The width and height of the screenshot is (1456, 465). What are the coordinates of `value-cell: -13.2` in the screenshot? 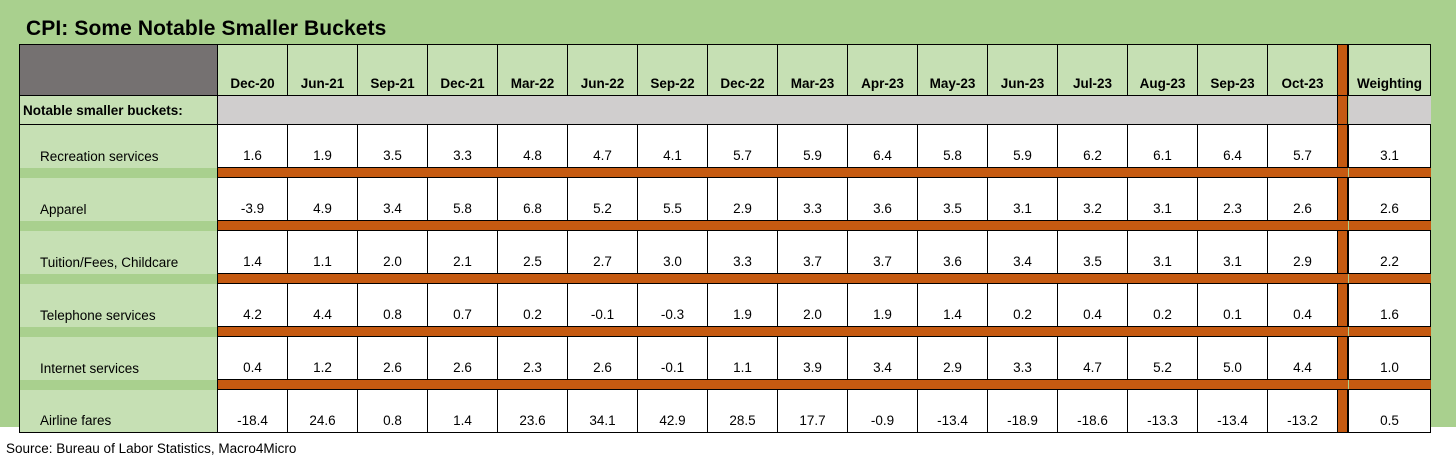 It's located at (1302, 411).